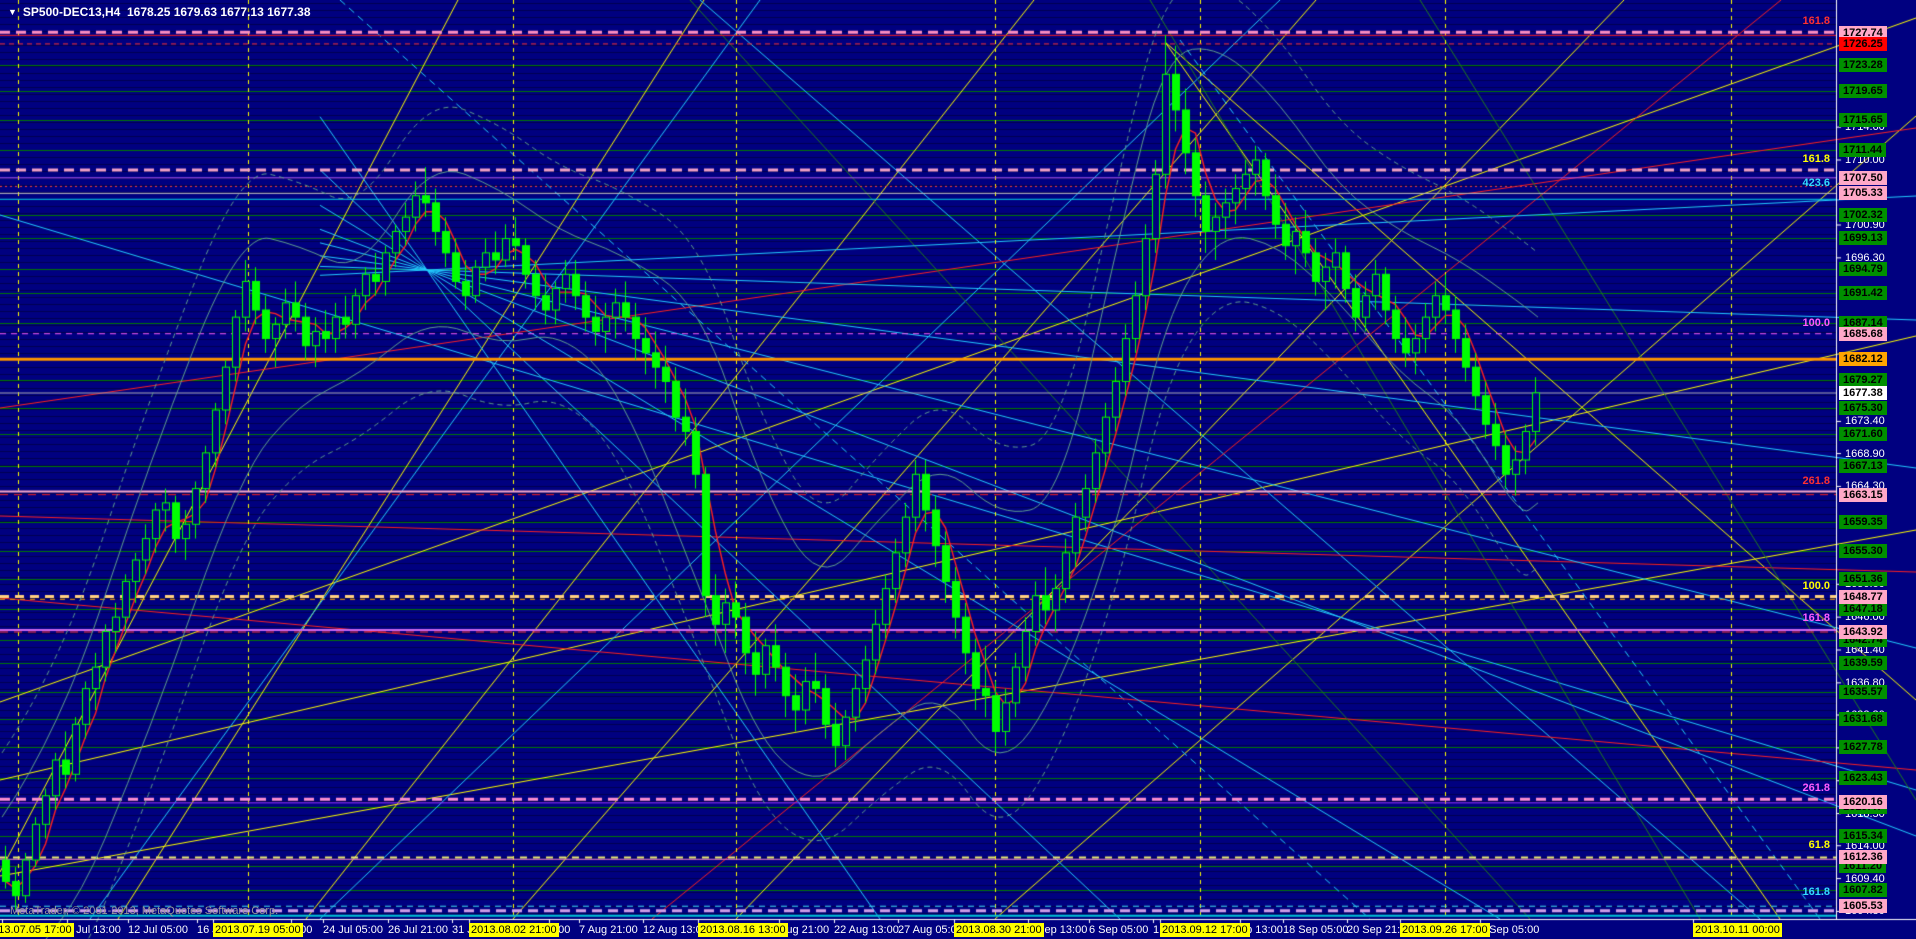 The width and height of the screenshot is (1916, 939). What do you see at coordinates (158, 930) in the screenshot?
I see `time-axis-label: 12 Jul 05:00` at bounding box center [158, 930].